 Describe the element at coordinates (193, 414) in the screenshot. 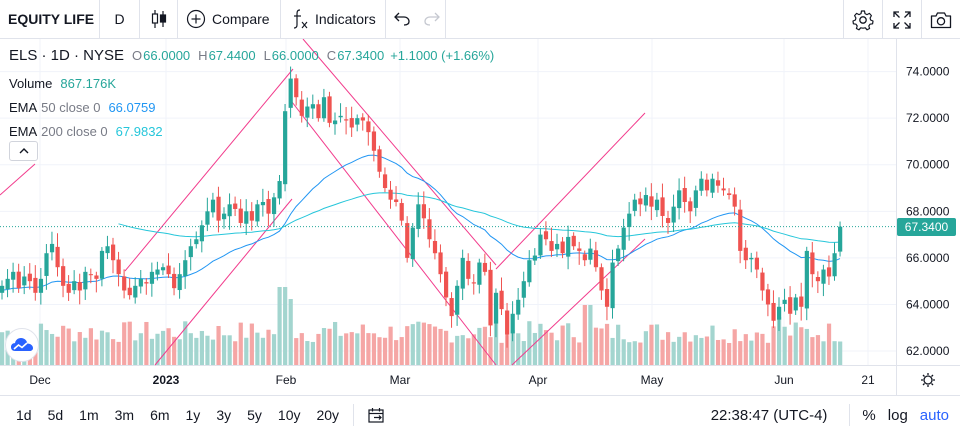

I see `range-1y: 1y` at that location.